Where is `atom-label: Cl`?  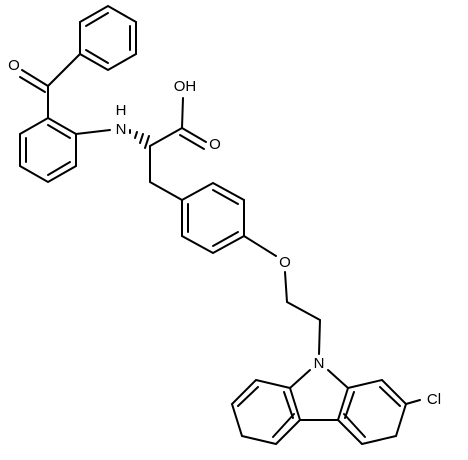 atom-label: Cl is located at coordinates (434, 399).